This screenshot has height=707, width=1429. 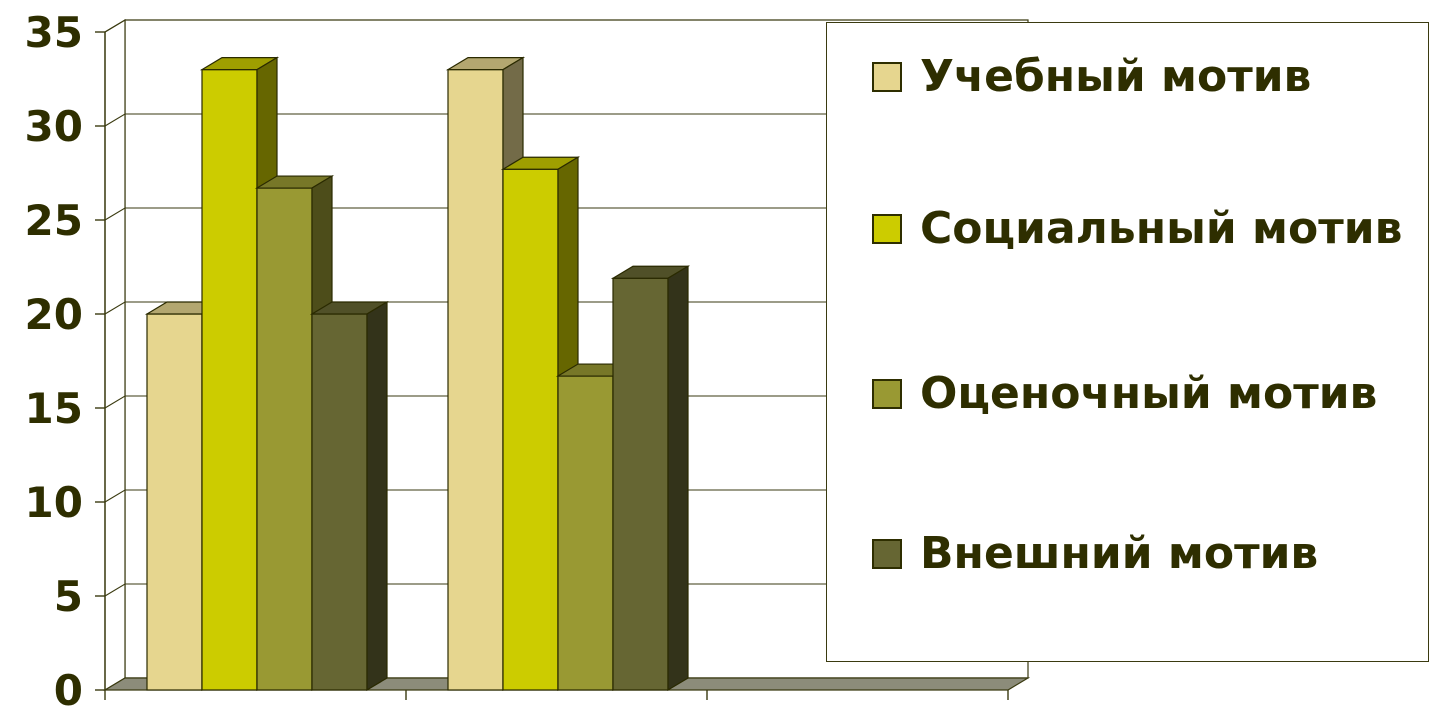 I want to click on y-tick-label: 35, so click(x=54, y=32).